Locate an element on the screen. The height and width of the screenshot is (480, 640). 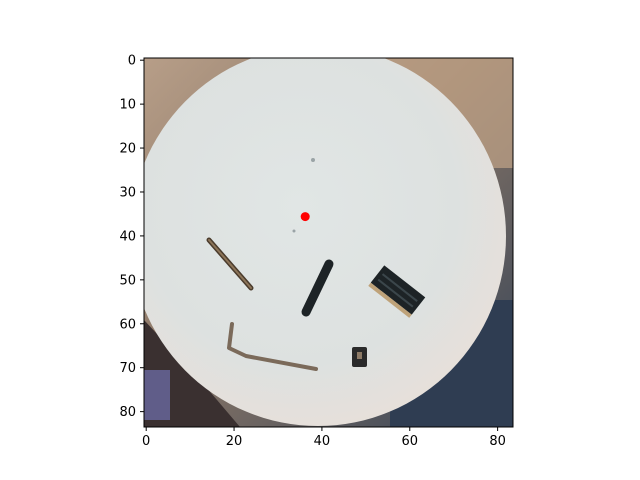
y-tick-label: 10 is located at coordinates (127, 105).